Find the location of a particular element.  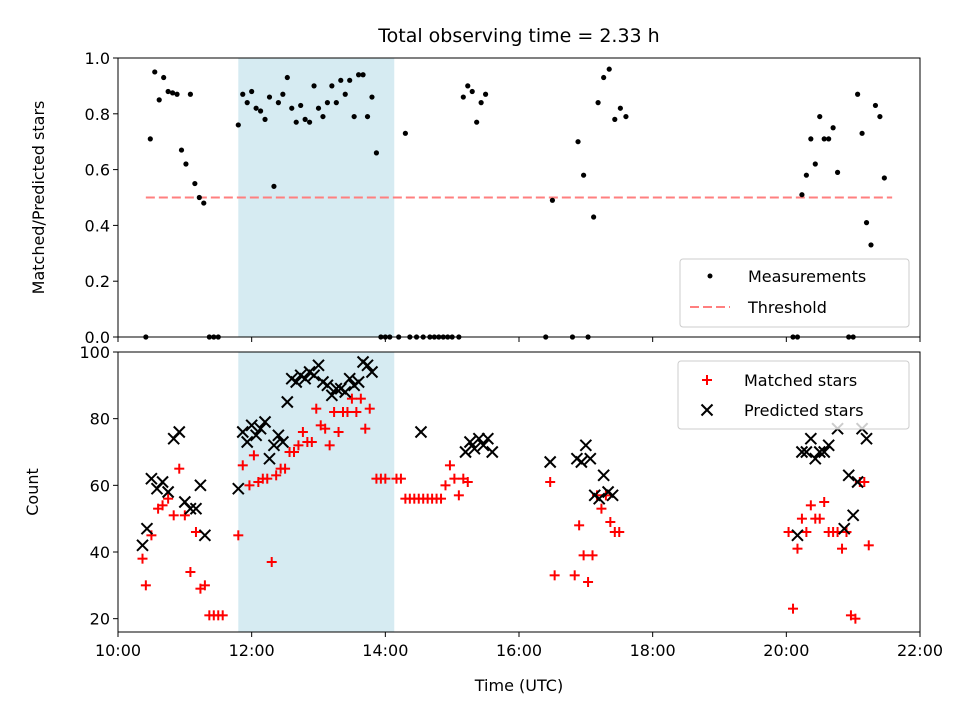

bottom-y-ticks: 20 40 60 80 100 is located at coordinates (98, 486).